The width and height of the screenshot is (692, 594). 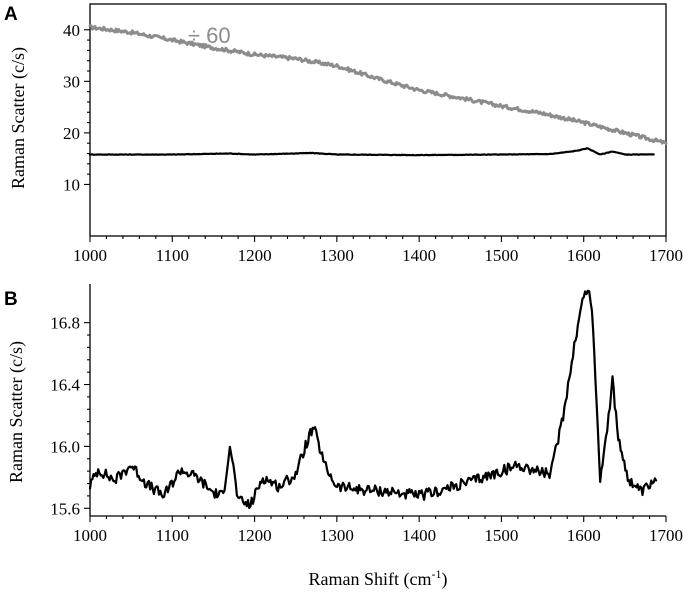 What do you see at coordinates (18, 118) in the screenshot?
I see `panel-a-y-axis-title: Raman Scatter (c/s)` at bounding box center [18, 118].